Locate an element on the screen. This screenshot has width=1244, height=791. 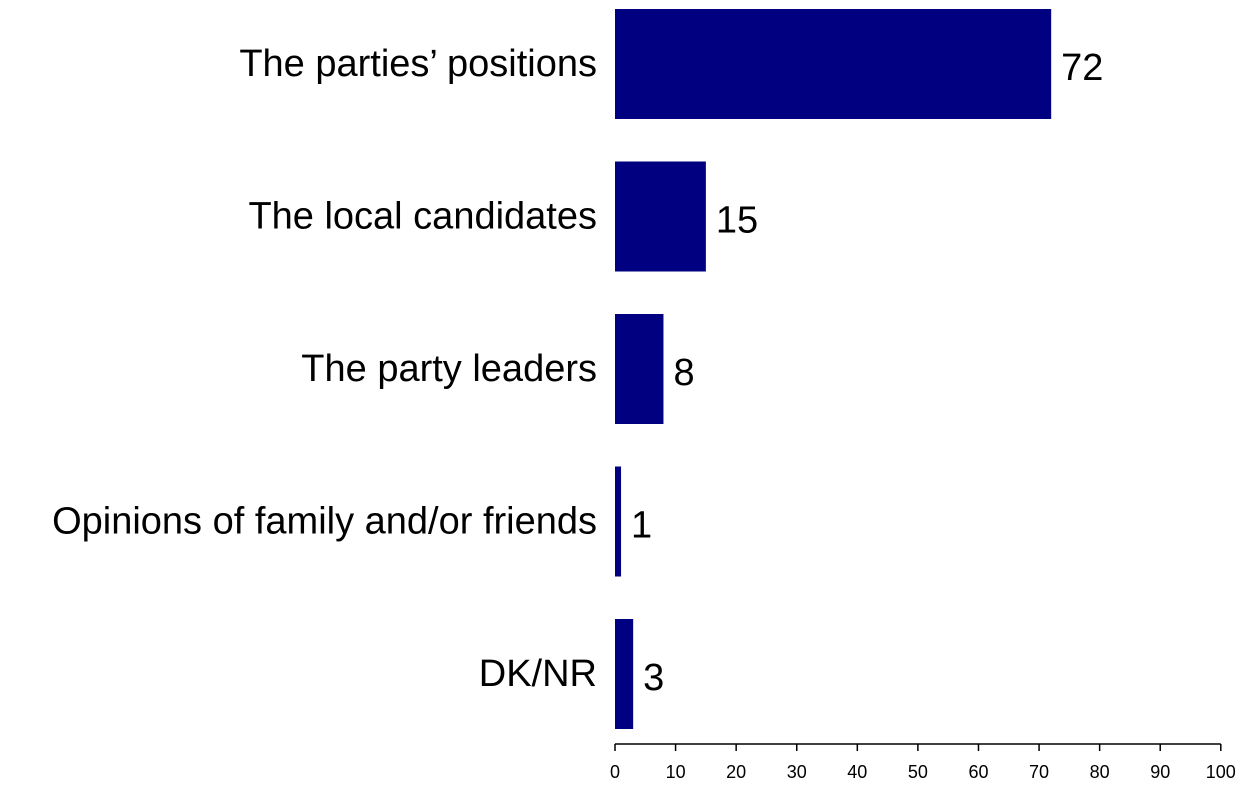
bar-the-parties-positions is located at coordinates (833, 64).